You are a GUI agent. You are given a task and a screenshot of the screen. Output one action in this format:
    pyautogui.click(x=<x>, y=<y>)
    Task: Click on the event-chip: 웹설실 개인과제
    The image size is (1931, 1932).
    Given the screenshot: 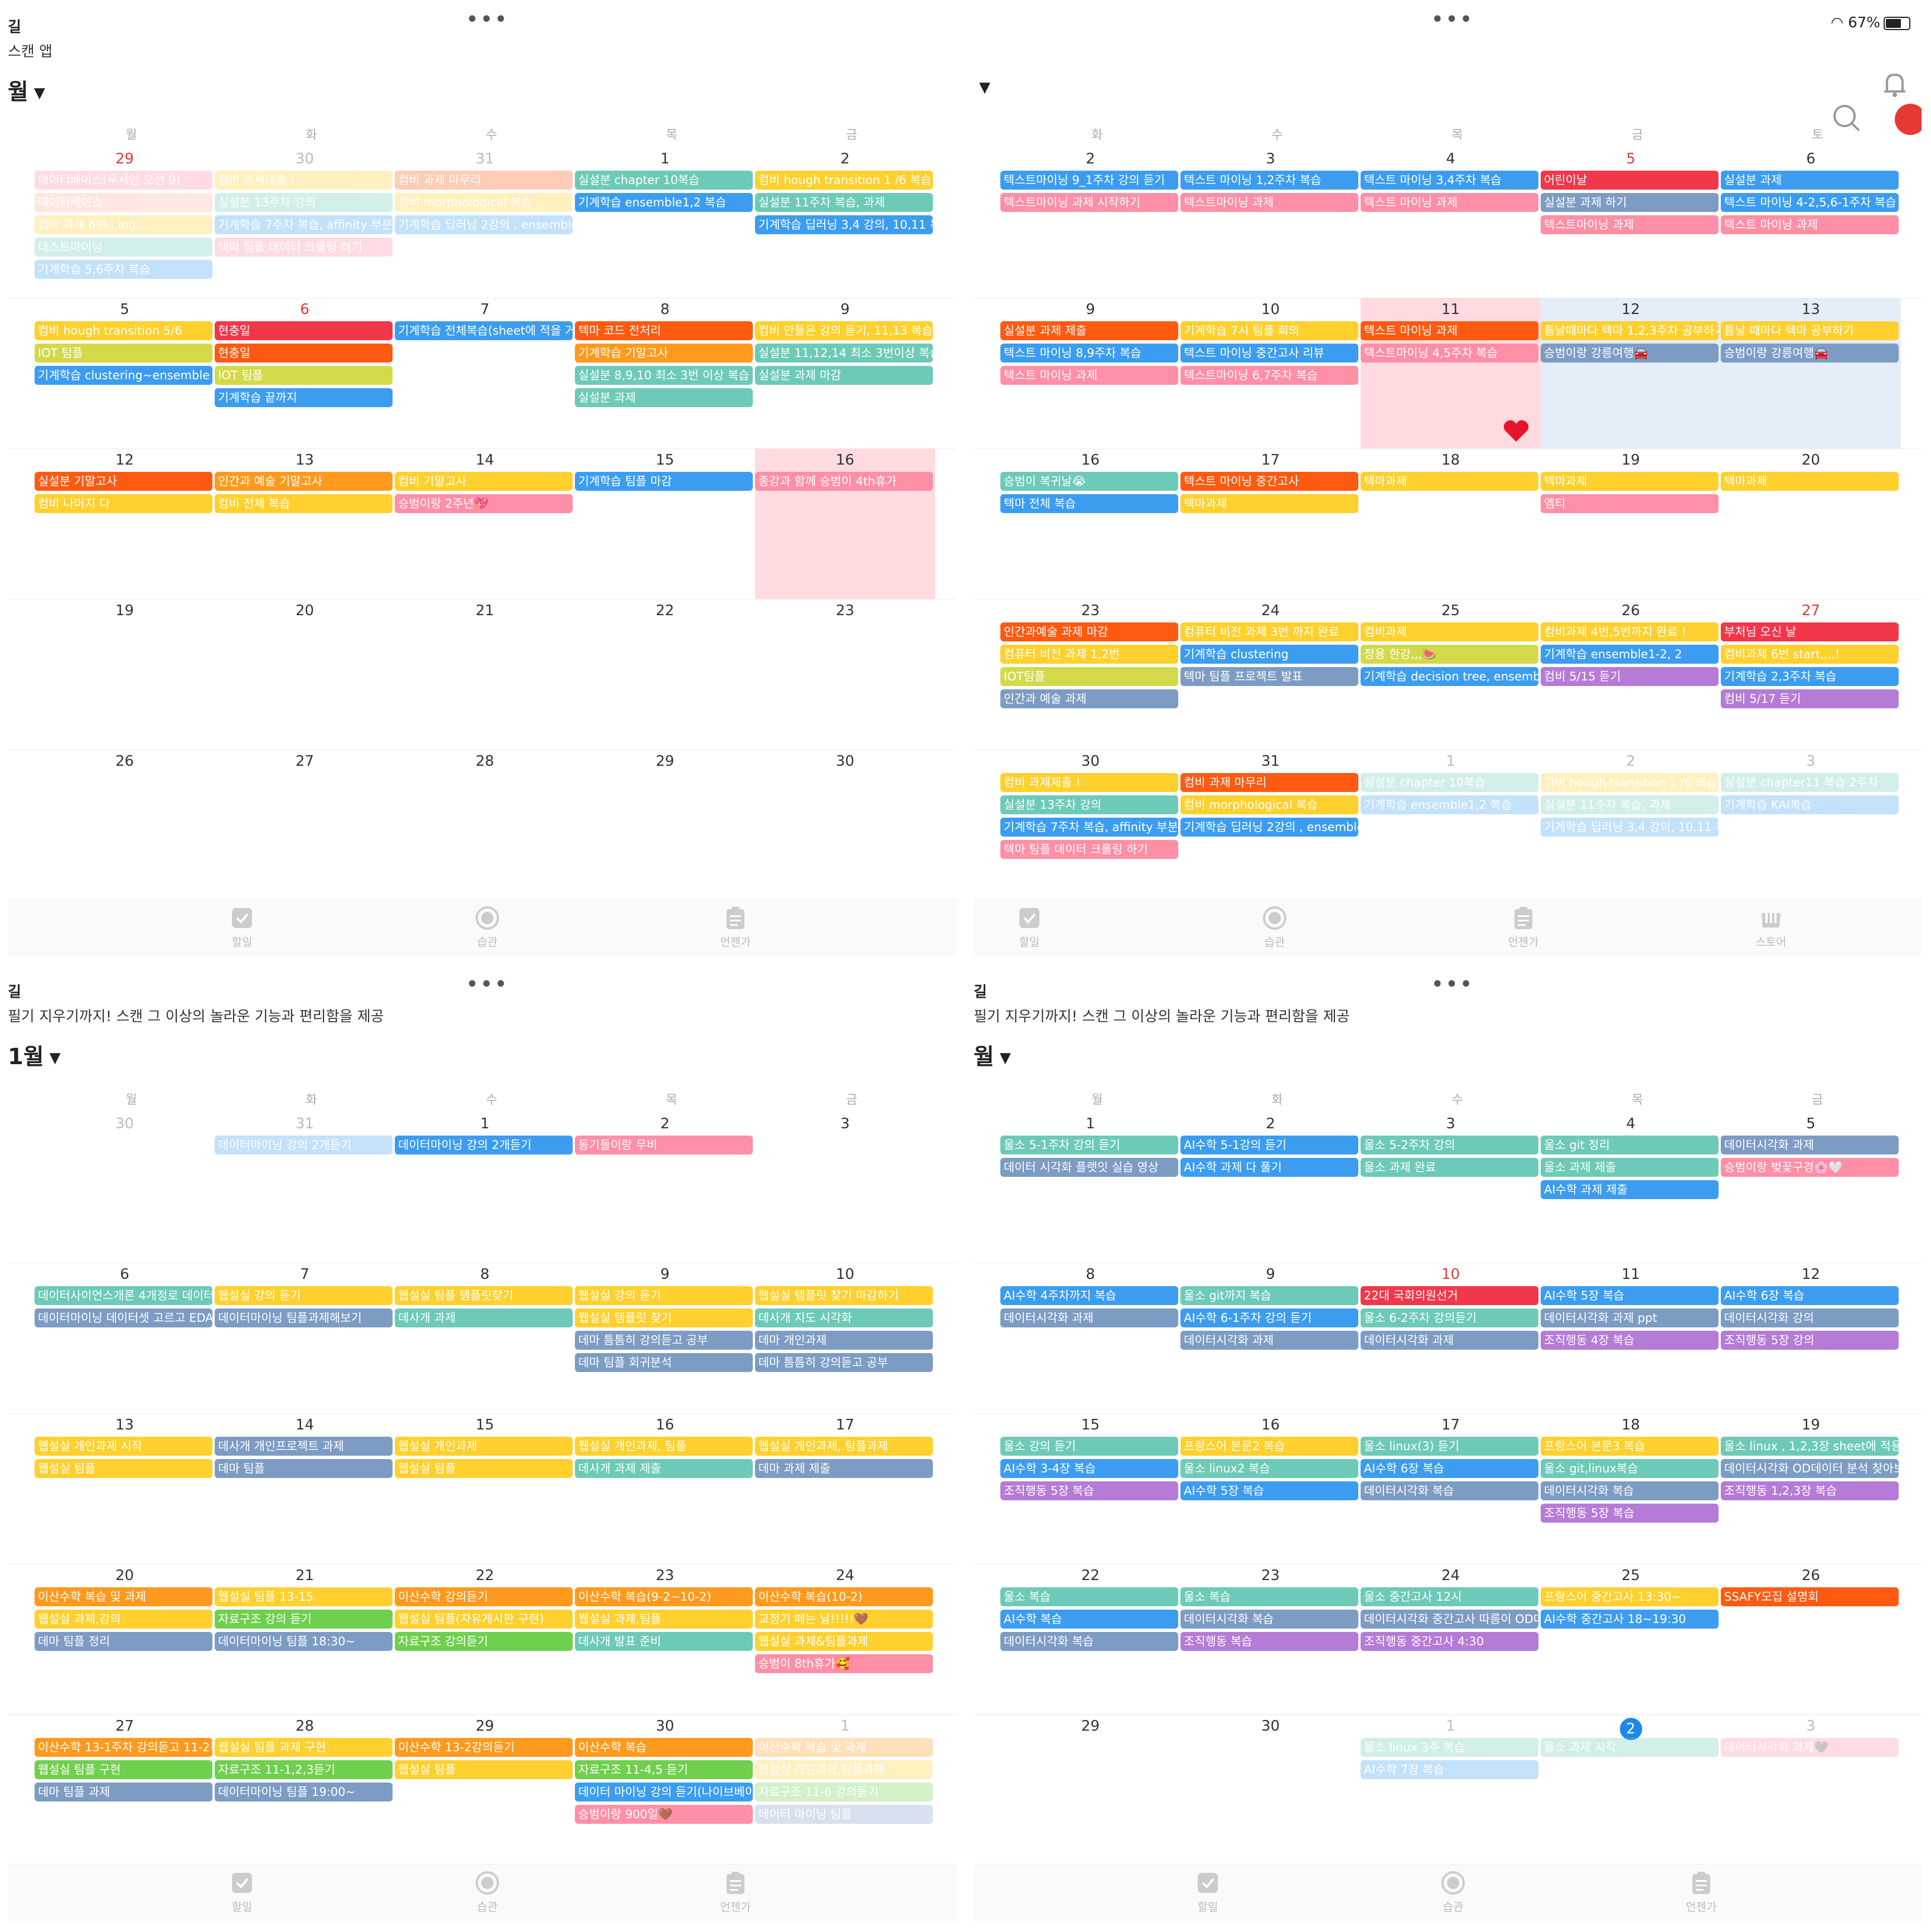 What is the action you would take?
    pyautogui.click(x=484, y=1446)
    